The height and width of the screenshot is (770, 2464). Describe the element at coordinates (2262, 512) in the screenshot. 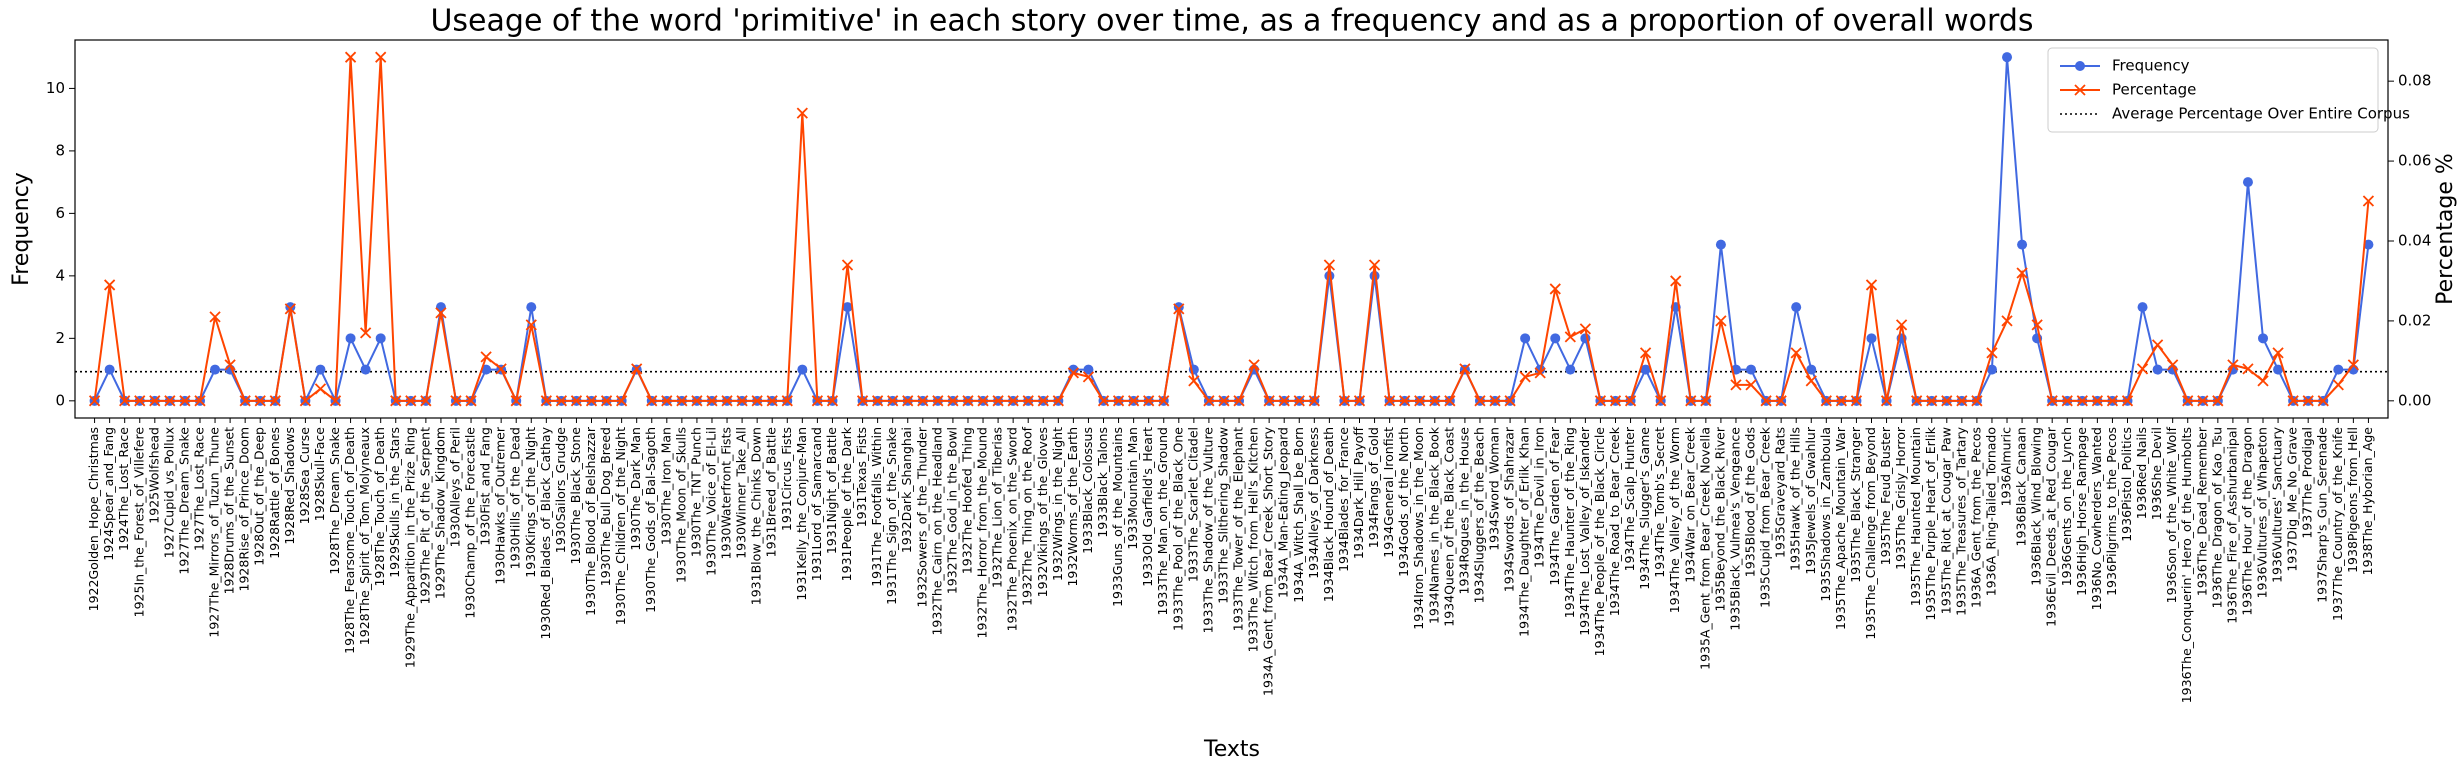

I see `x-tick-label: 1936Vultures_of_Whapeton` at that location.